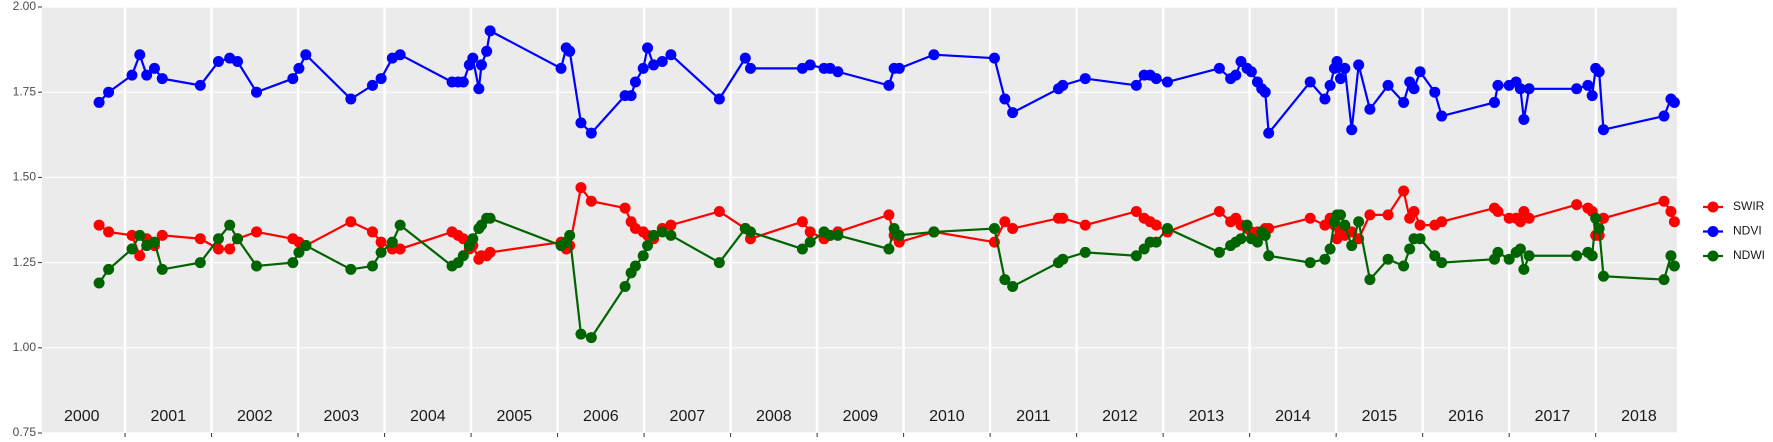 Image resolution: width=1773 pixels, height=442 pixels. I want to click on year-label: 2011, so click(1033, 416).